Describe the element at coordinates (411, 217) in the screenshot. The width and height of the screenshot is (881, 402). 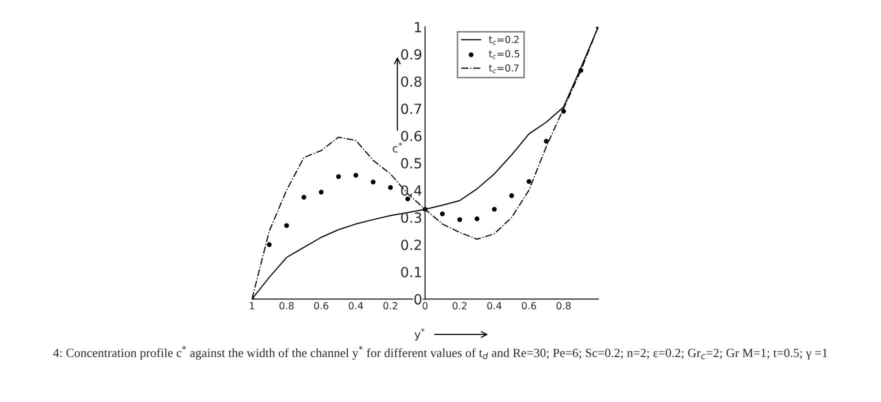
I see `y-tick-label: 0.3` at that location.